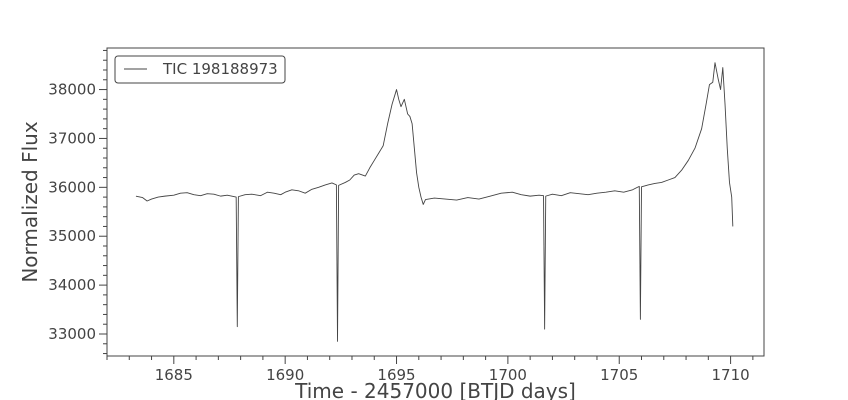  I want to click on x-tick-label: 1710, so click(730, 375).